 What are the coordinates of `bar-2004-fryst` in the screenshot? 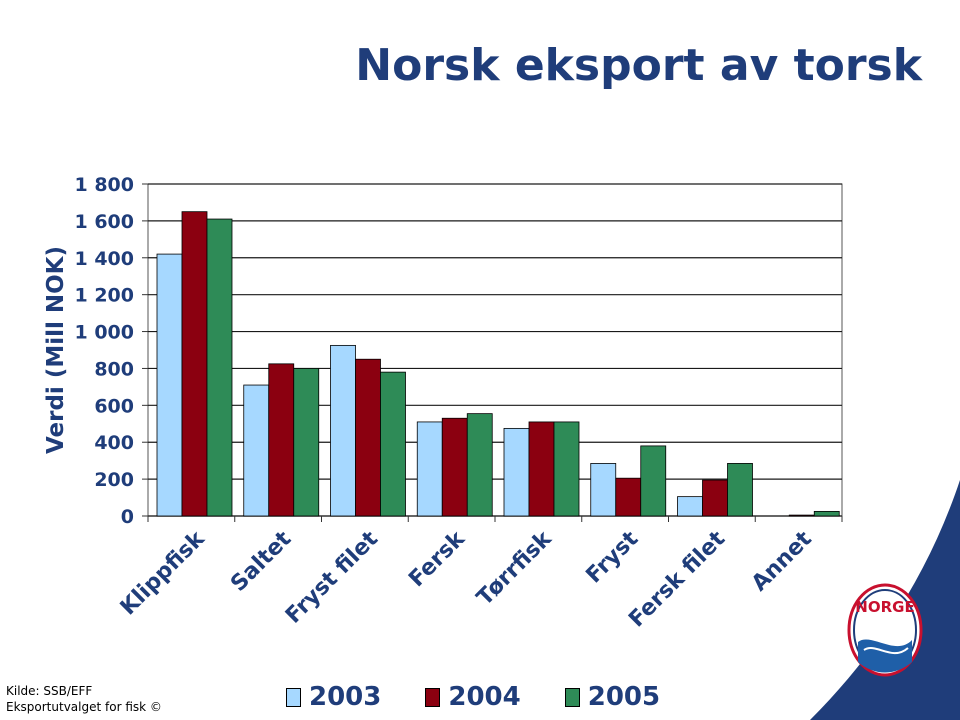 It's located at (628, 497).